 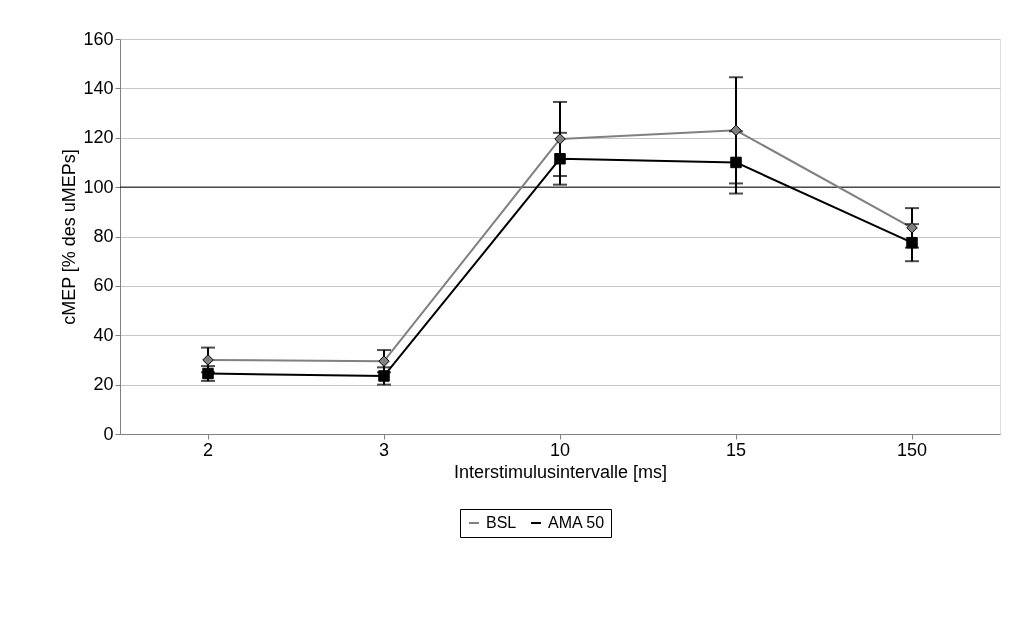 I want to click on y-tick-label: 0, so click(x=108, y=433).